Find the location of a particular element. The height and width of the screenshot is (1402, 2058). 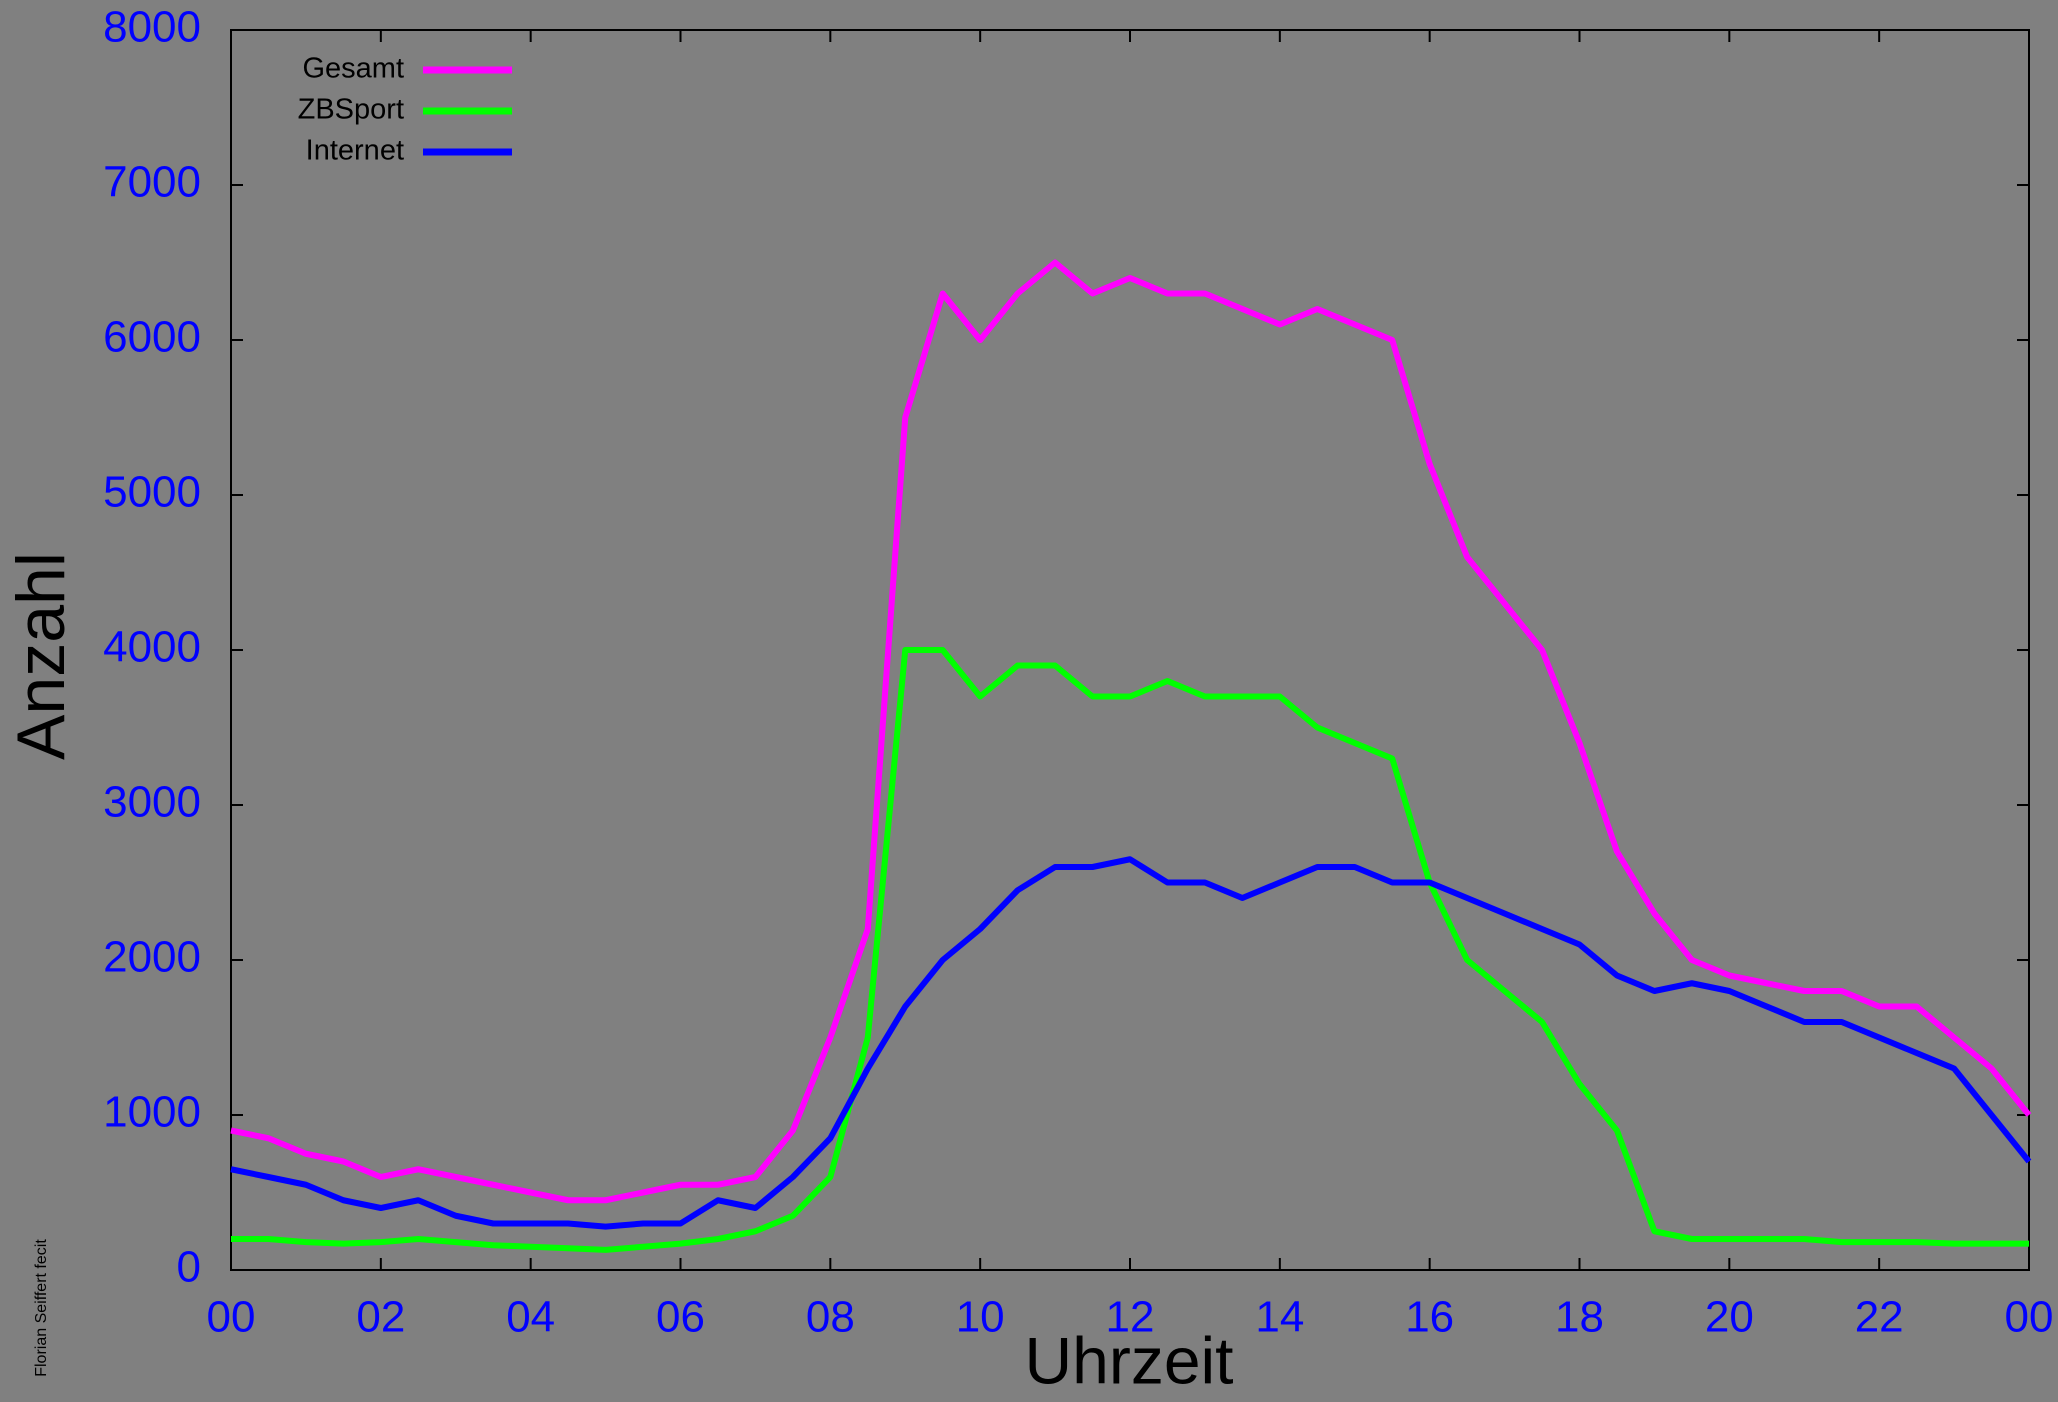

y-tick-label: 5000 is located at coordinates (152, 492).